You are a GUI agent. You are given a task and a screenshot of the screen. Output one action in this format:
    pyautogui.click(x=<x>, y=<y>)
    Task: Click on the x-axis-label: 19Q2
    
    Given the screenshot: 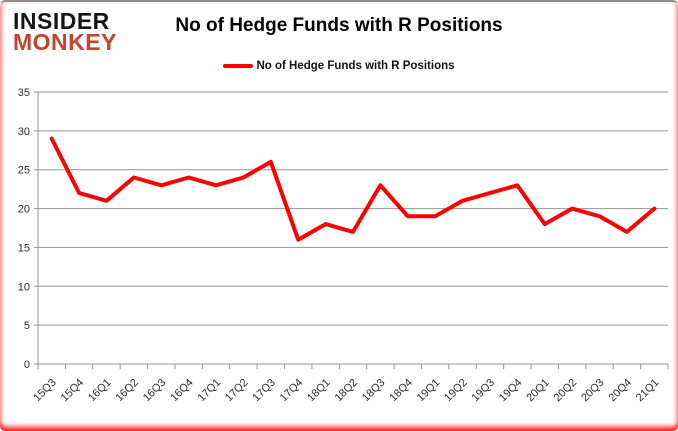 What is the action you would take?
    pyautogui.click(x=456, y=391)
    